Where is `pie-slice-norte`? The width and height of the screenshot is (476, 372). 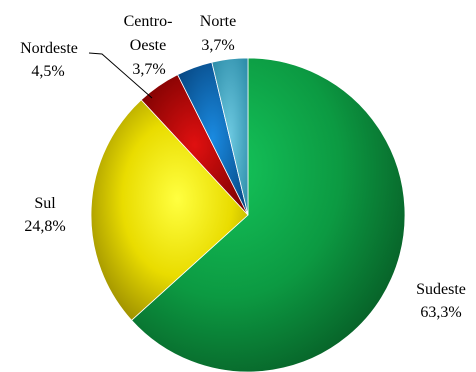
pie-slice-norte is located at coordinates (230, 136).